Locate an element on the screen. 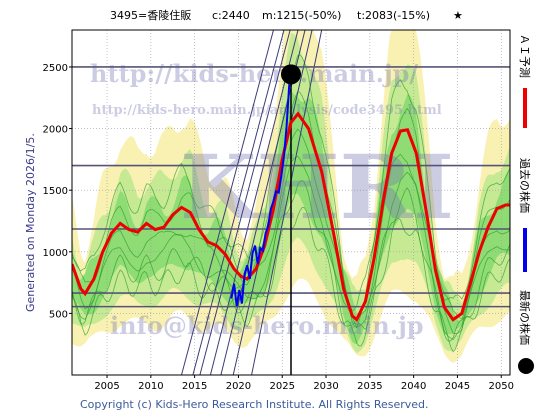  watermark-logo: KHRI is located at coordinates (317, 187).